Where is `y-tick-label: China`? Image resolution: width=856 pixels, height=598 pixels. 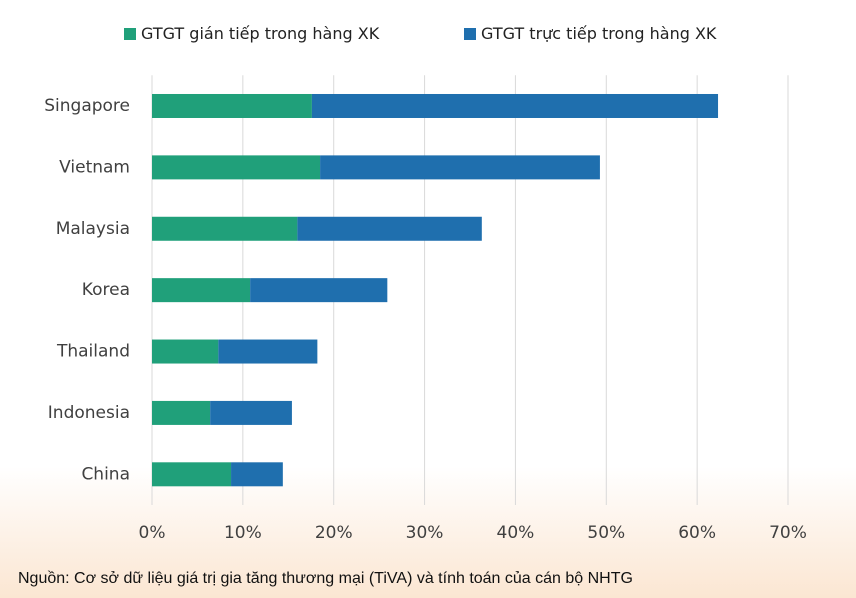 y-tick-label: China is located at coordinates (105, 474).